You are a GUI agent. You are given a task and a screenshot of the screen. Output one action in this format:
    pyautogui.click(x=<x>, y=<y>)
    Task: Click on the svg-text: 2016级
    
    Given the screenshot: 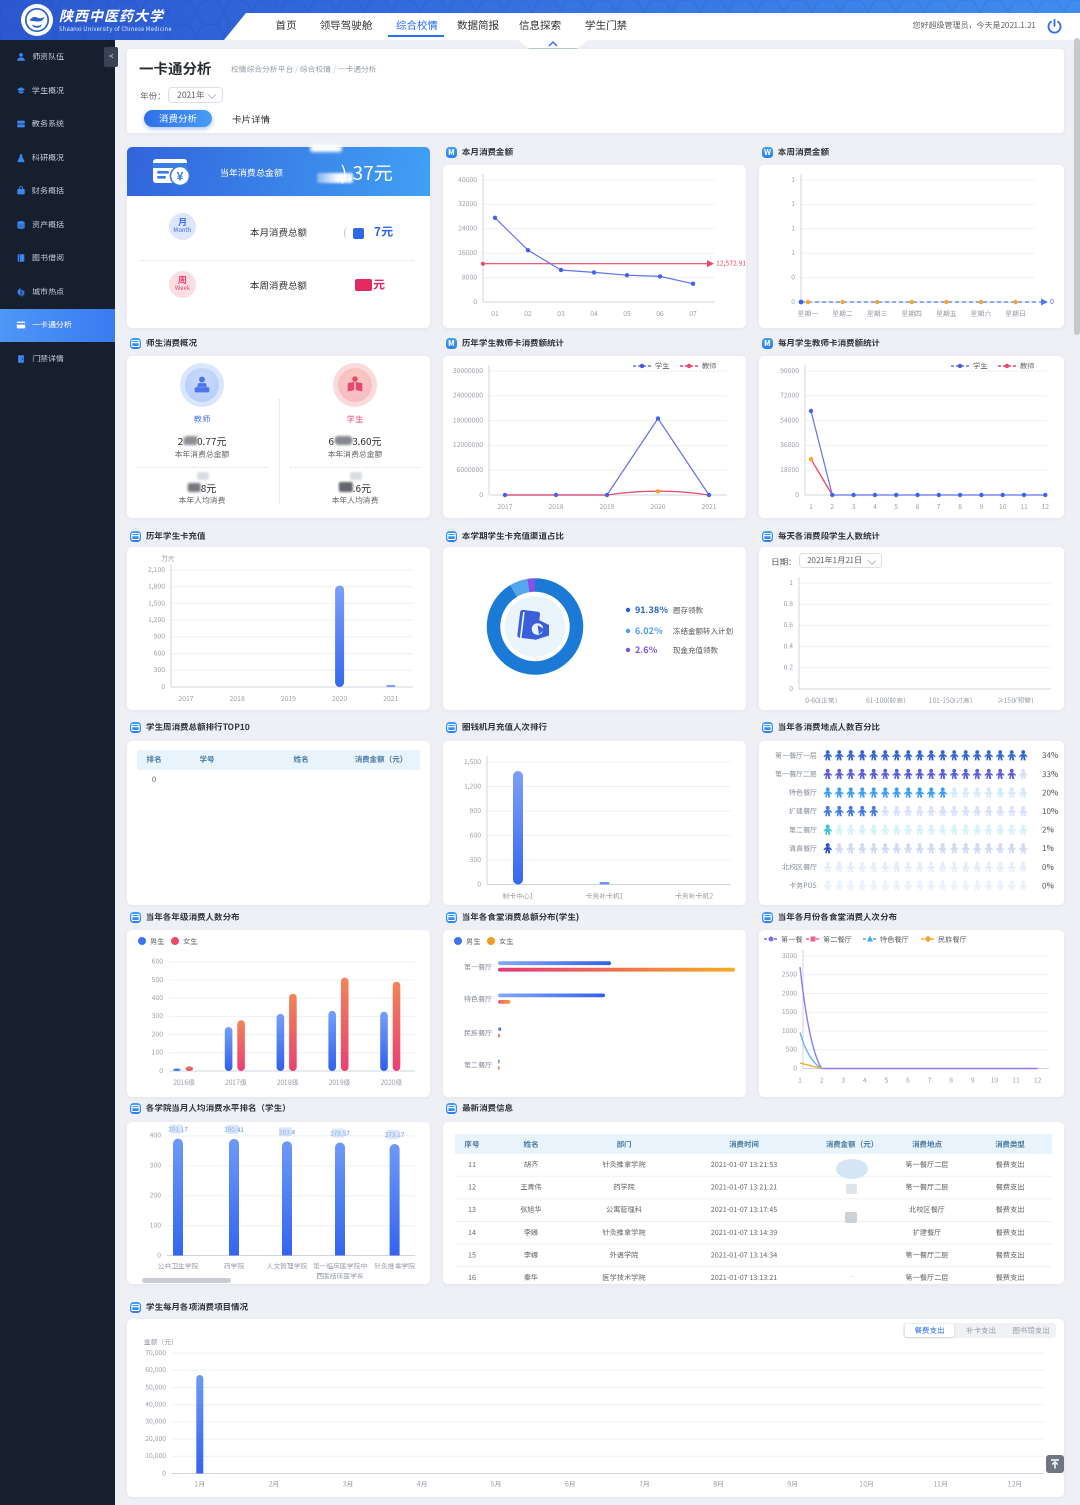 What is the action you would take?
    pyautogui.click(x=184, y=1082)
    